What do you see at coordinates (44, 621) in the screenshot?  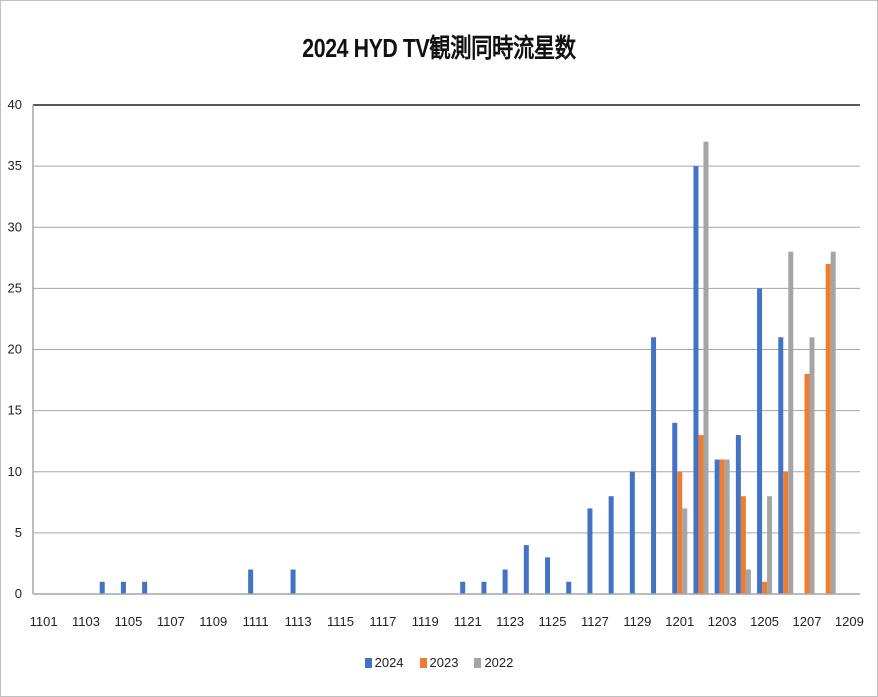 I see `x-tick-label: 1101` at bounding box center [44, 621].